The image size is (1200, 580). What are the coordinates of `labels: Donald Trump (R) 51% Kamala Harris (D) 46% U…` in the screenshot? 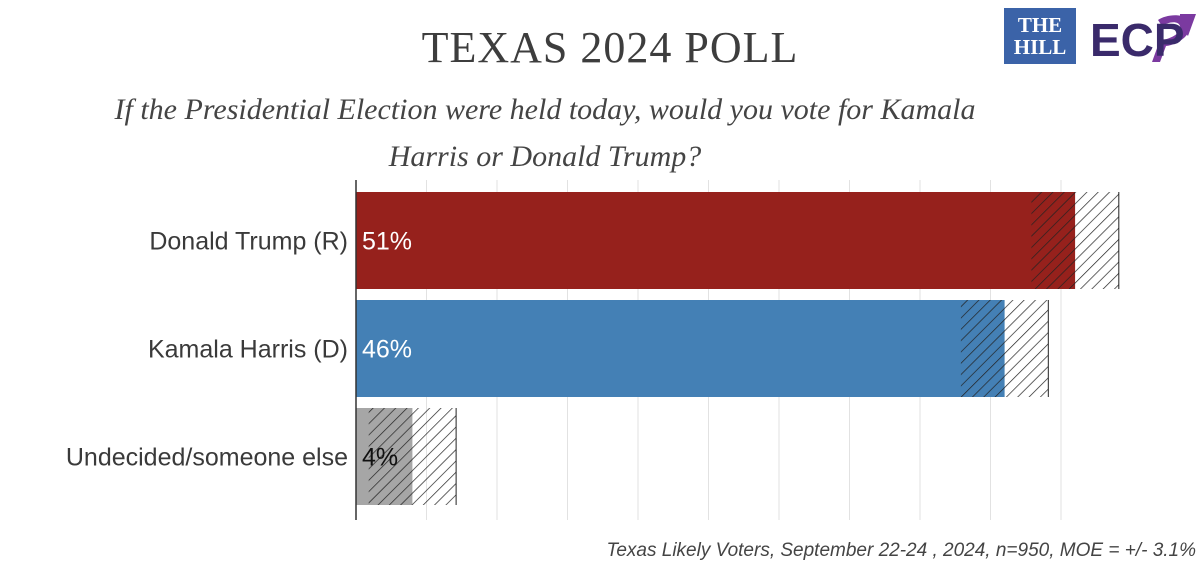 It's located at (239, 350).